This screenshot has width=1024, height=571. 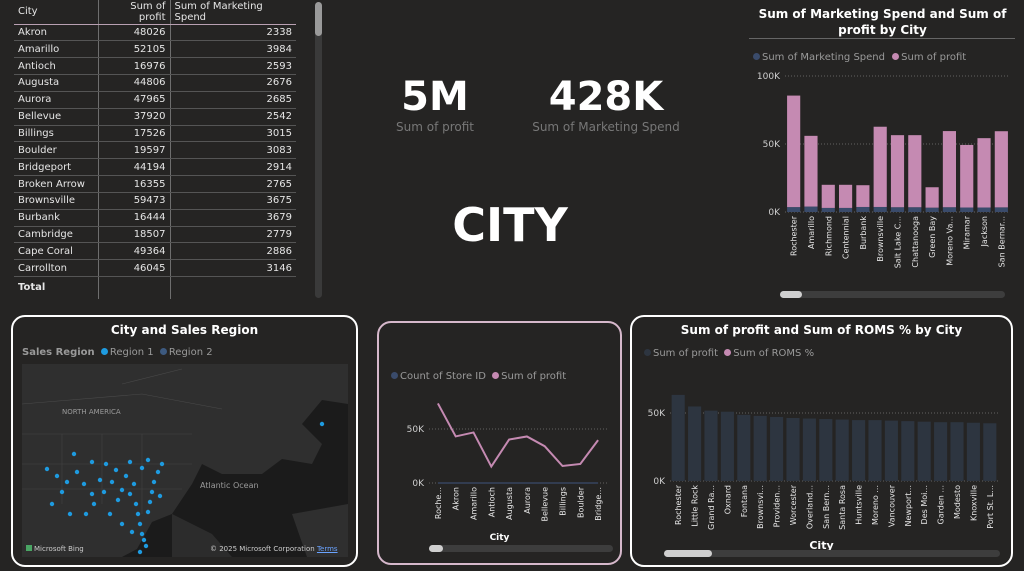 What do you see at coordinates (832, 553) in the screenshot?
I see `roms-chart-horizontal-scrollbar` at bounding box center [832, 553].